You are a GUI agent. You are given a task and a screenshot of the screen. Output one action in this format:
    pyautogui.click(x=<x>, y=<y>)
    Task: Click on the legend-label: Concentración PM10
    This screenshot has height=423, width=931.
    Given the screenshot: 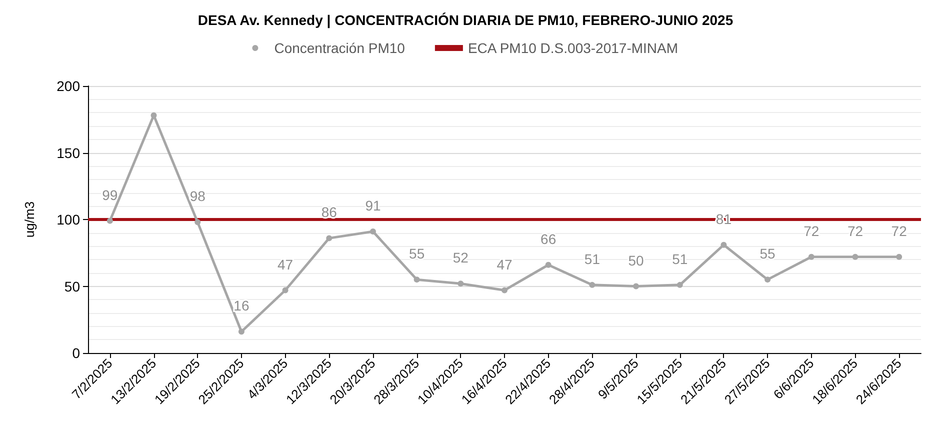 What is the action you would take?
    pyautogui.click(x=340, y=48)
    